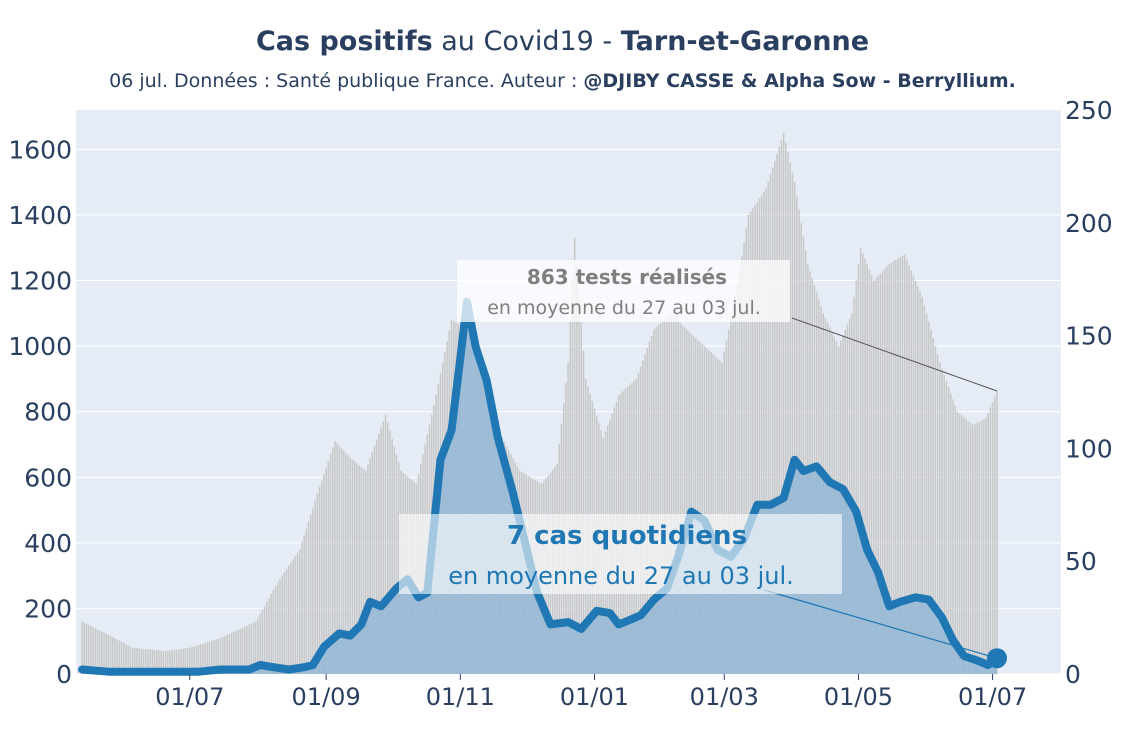 This screenshot has height=750, width=1125. What do you see at coordinates (621, 576) in the screenshot?
I see `cases-annotation-detail: en moyenne du 27 au 03 jul.` at bounding box center [621, 576].